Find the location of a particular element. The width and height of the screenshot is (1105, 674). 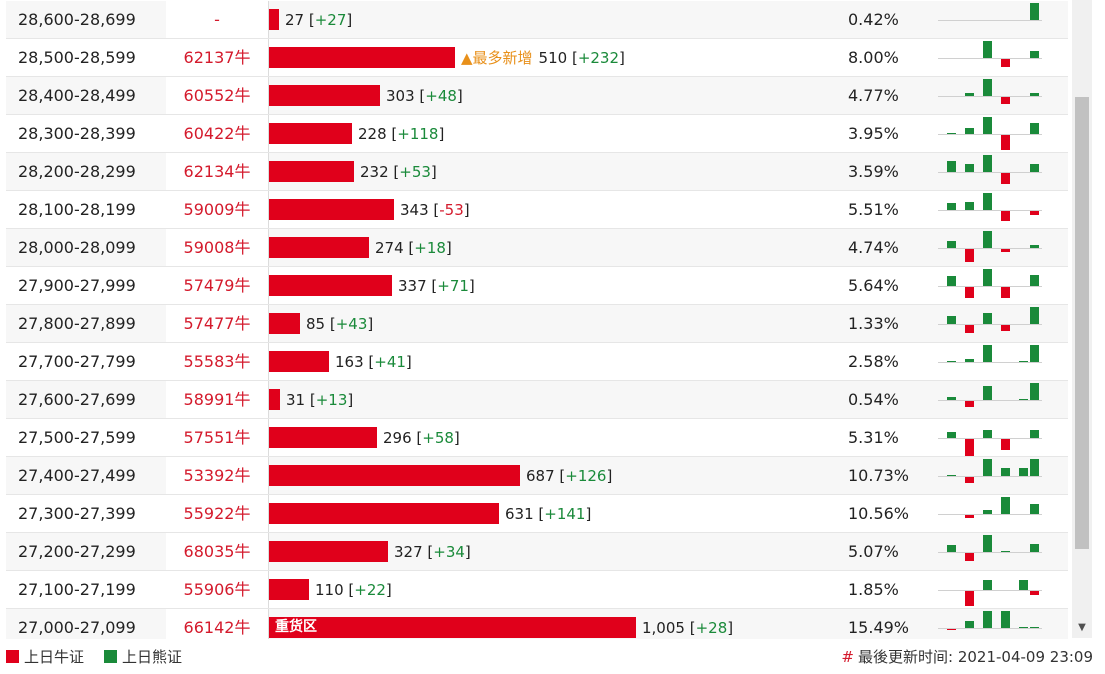

delta-value: +13 is located at coordinates (331, 400).